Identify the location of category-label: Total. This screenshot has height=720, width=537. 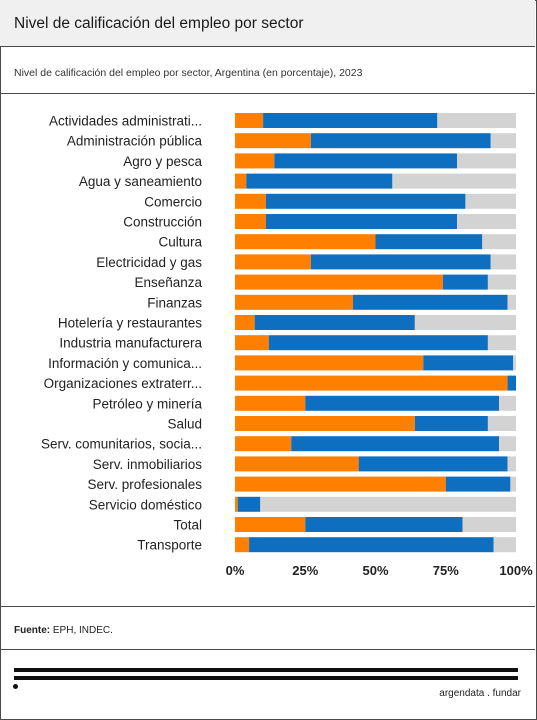
(187, 525).